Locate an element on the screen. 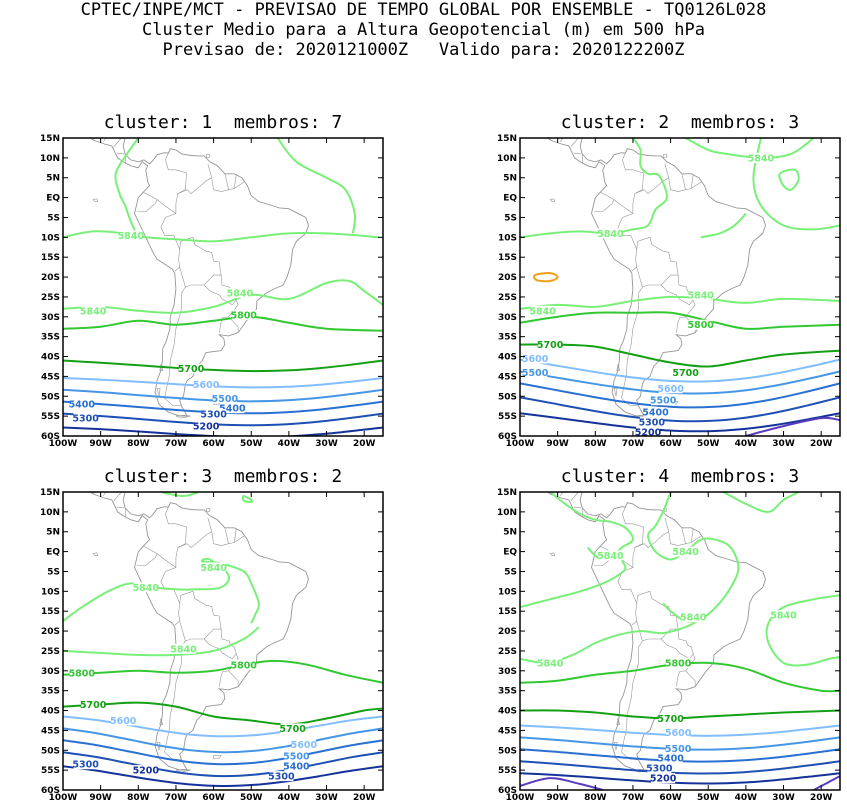  lon-label: 100W is located at coordinates (520, 444).